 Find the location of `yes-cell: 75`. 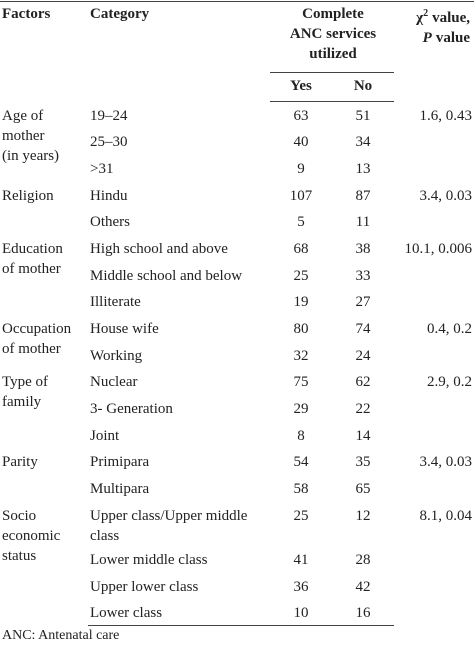

yes-cell: 75 is located at coordinates (301, 382).